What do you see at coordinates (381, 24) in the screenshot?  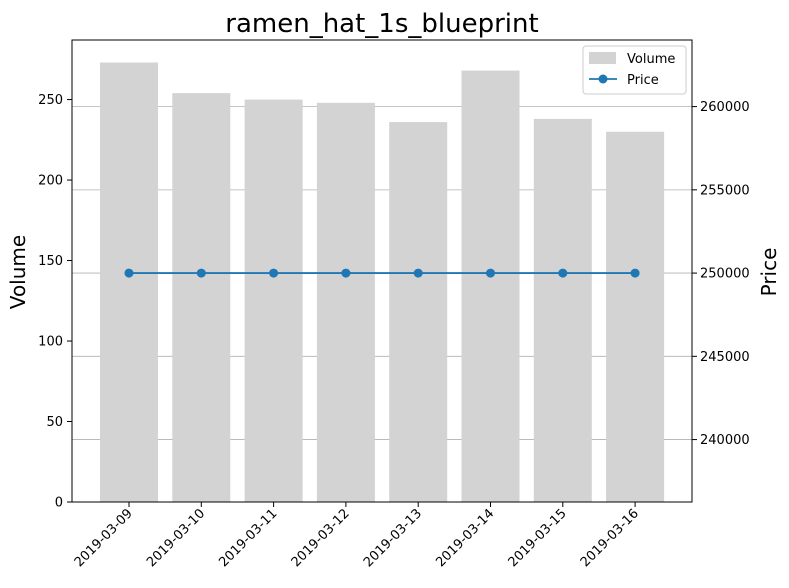 I see `chart-title: ramen_hat_1s_blueprint` at bounding box center [381, 24].